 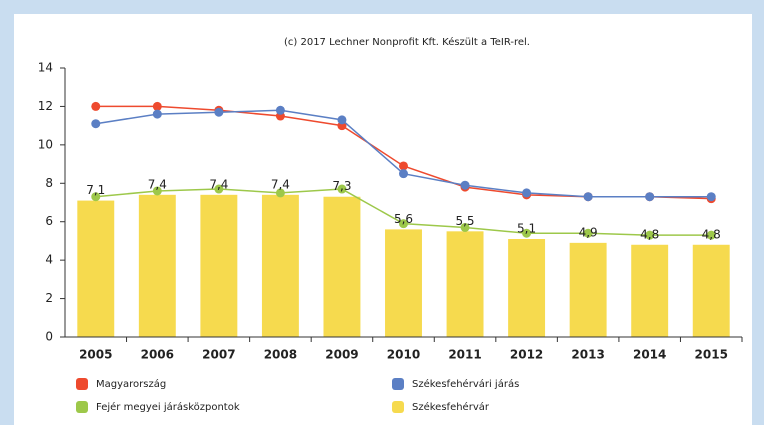 I want to click on x-tick-label: 2013, so click(x=587, y=355).